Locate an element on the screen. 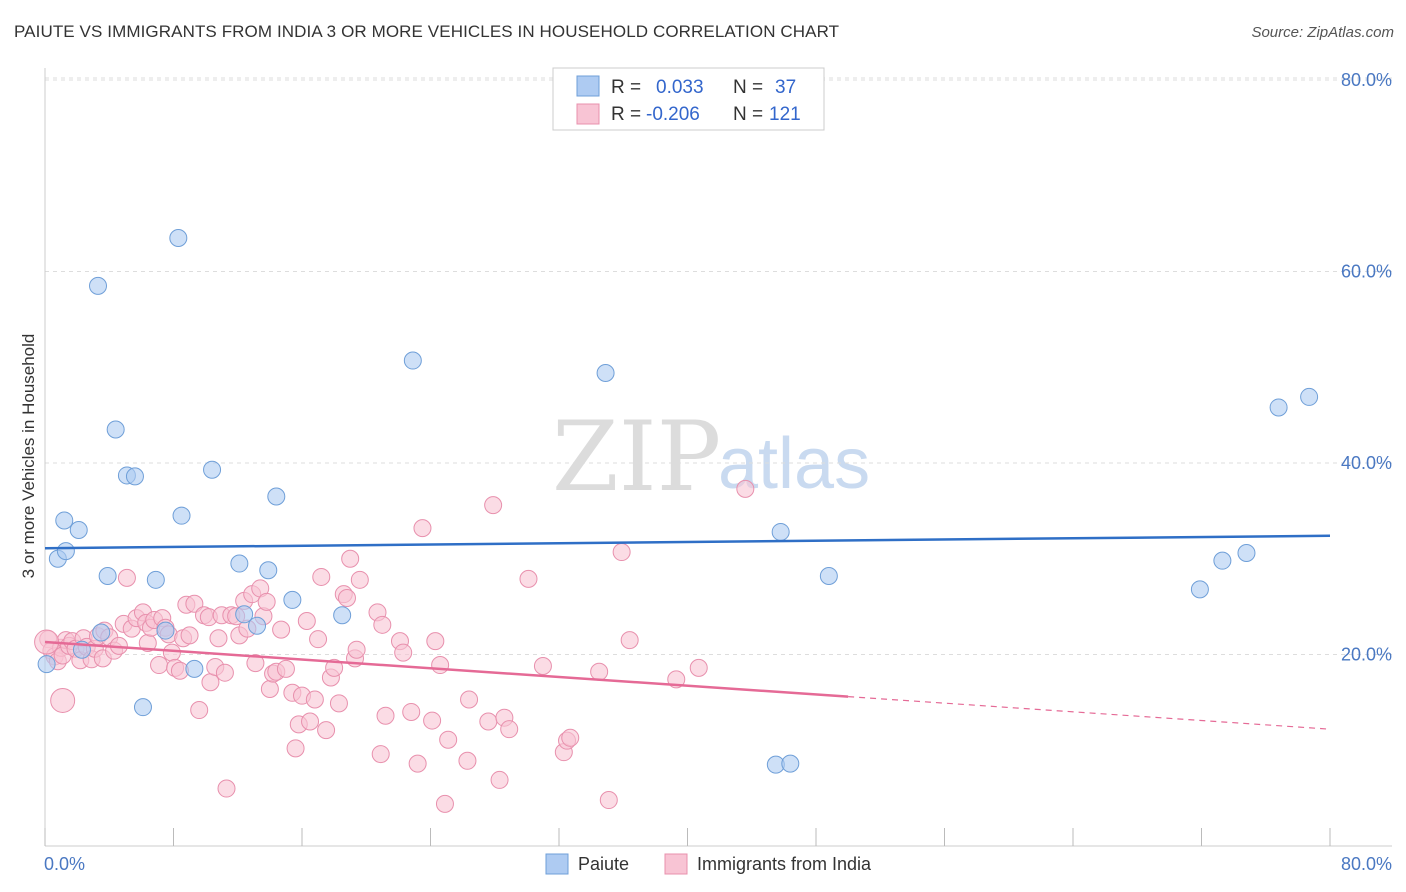  y-tick-label: 60.0% is located at coordinates (1366, 272).